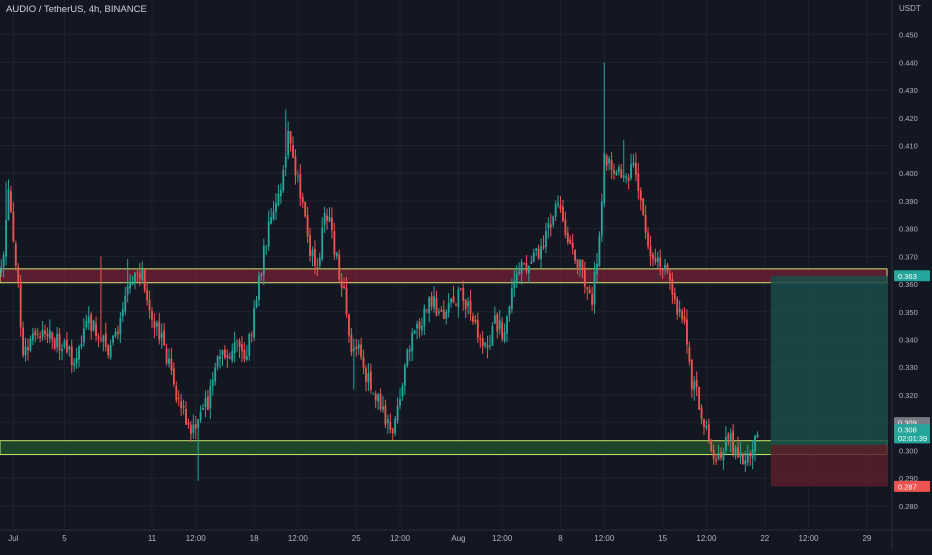 The height and width of the screenshot is (555, 932). I want to click on y-tick-label: 0.320, so click(908, 395).